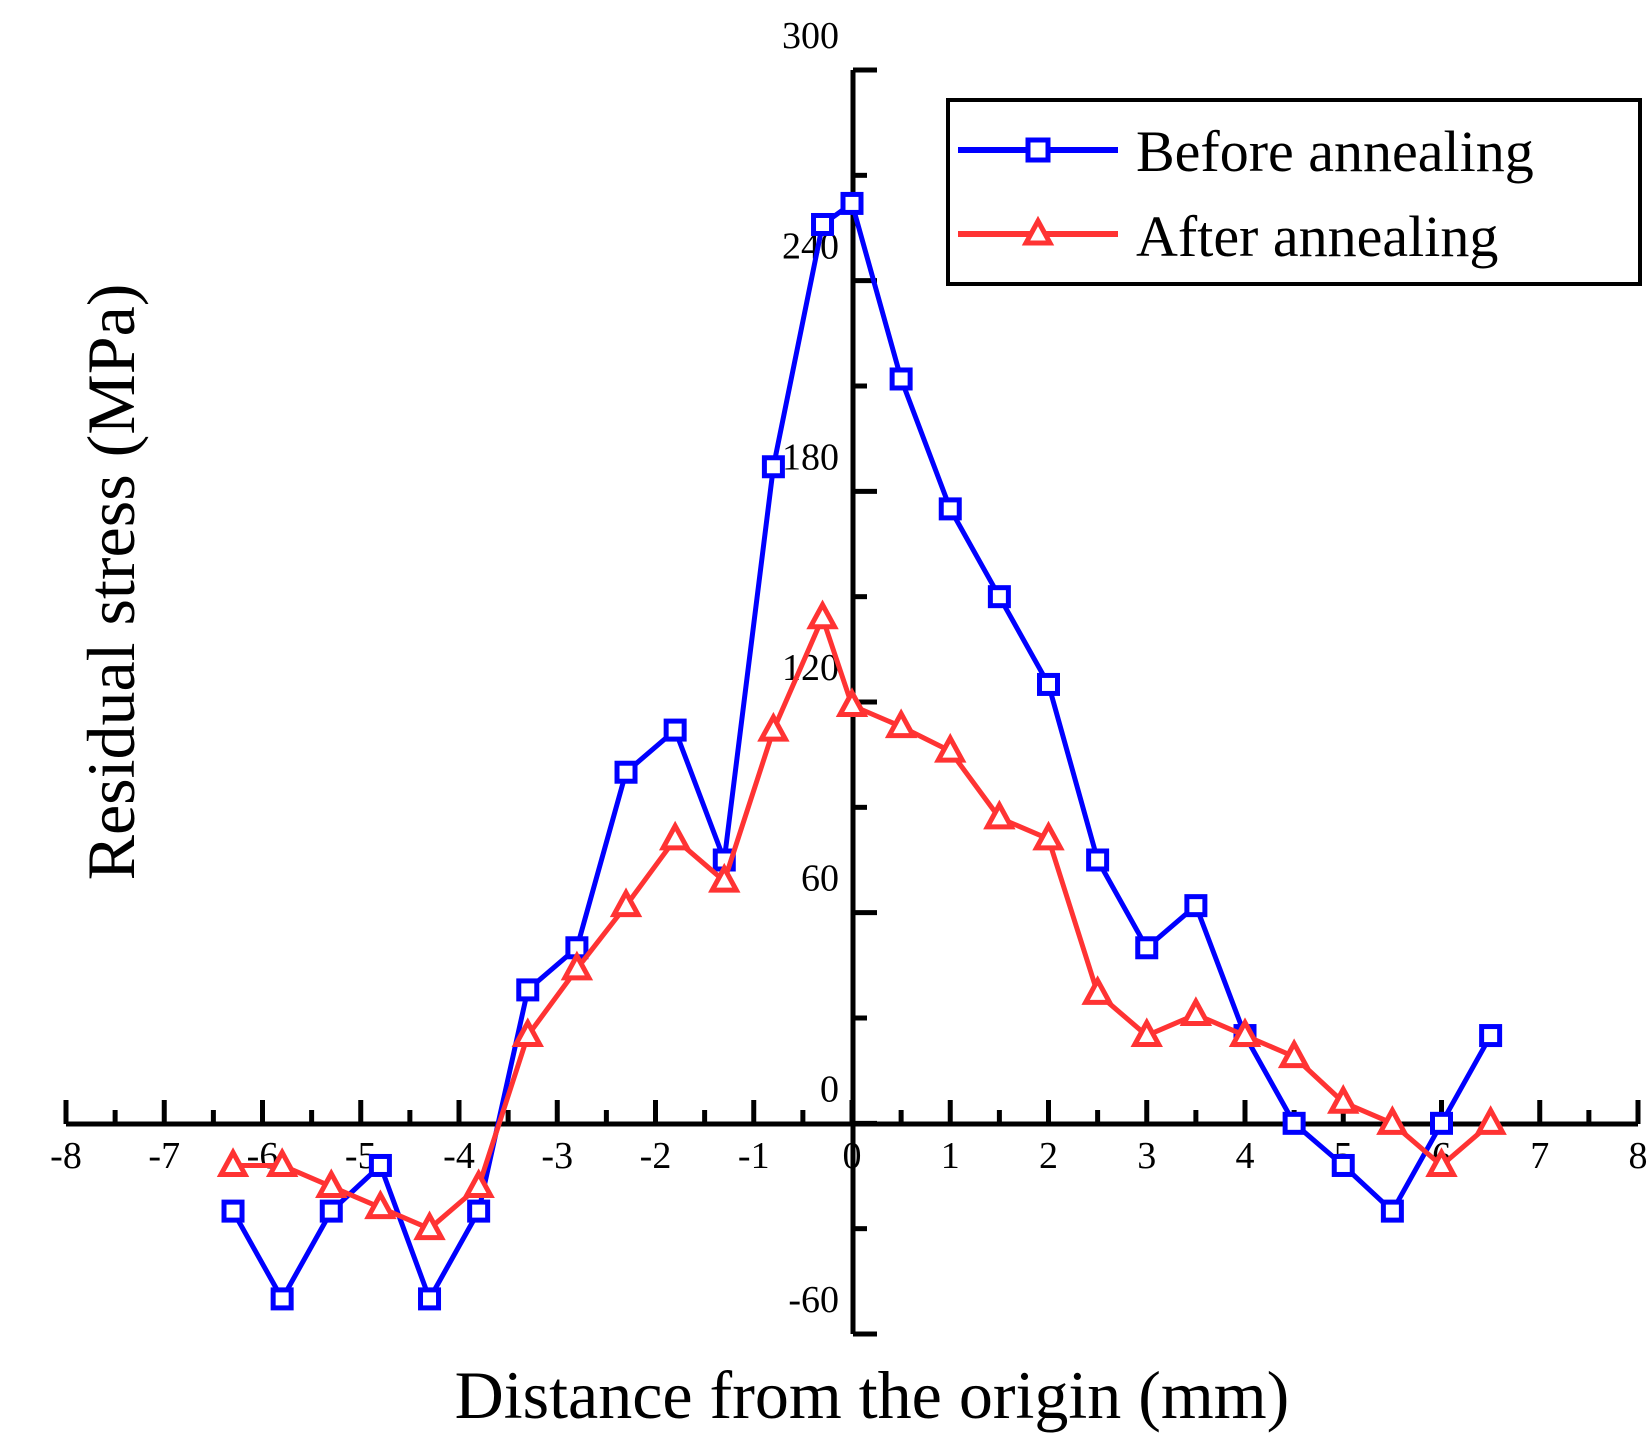 This screenshot has height=1454, width=1652. What do you see at coordinates (111, 582) in the screenshot?
I see `y-axis-title: Residual stress (MPa)` at bounding box center [111, 582].